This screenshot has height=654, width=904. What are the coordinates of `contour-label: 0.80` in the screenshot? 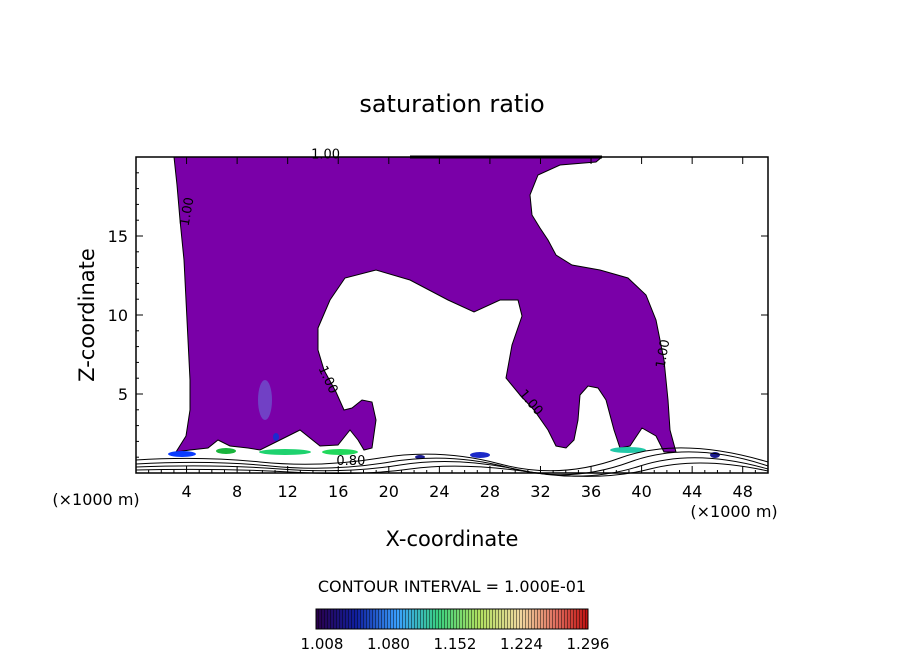 It's located at (350, 461).